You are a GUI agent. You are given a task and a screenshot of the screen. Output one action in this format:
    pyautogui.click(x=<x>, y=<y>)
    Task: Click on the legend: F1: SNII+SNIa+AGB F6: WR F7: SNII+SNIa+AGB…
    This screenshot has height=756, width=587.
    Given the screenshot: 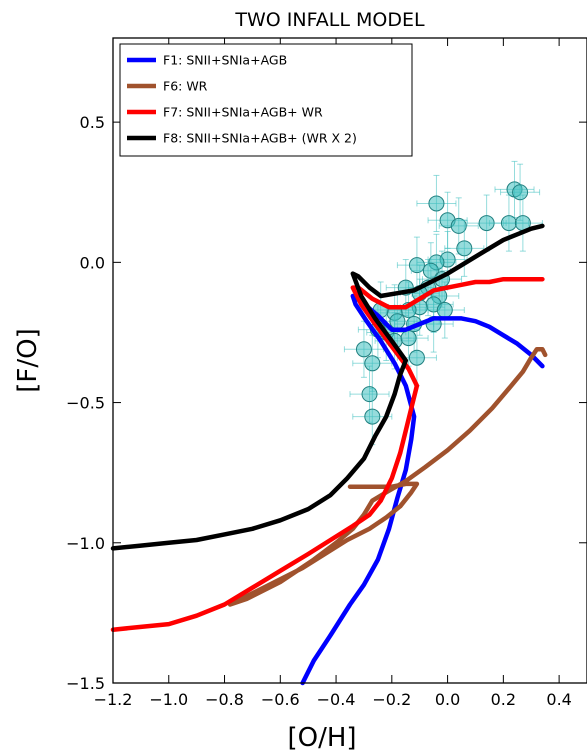 What is the action you would take?
    pyautogui.click(x=266, y=100)
    